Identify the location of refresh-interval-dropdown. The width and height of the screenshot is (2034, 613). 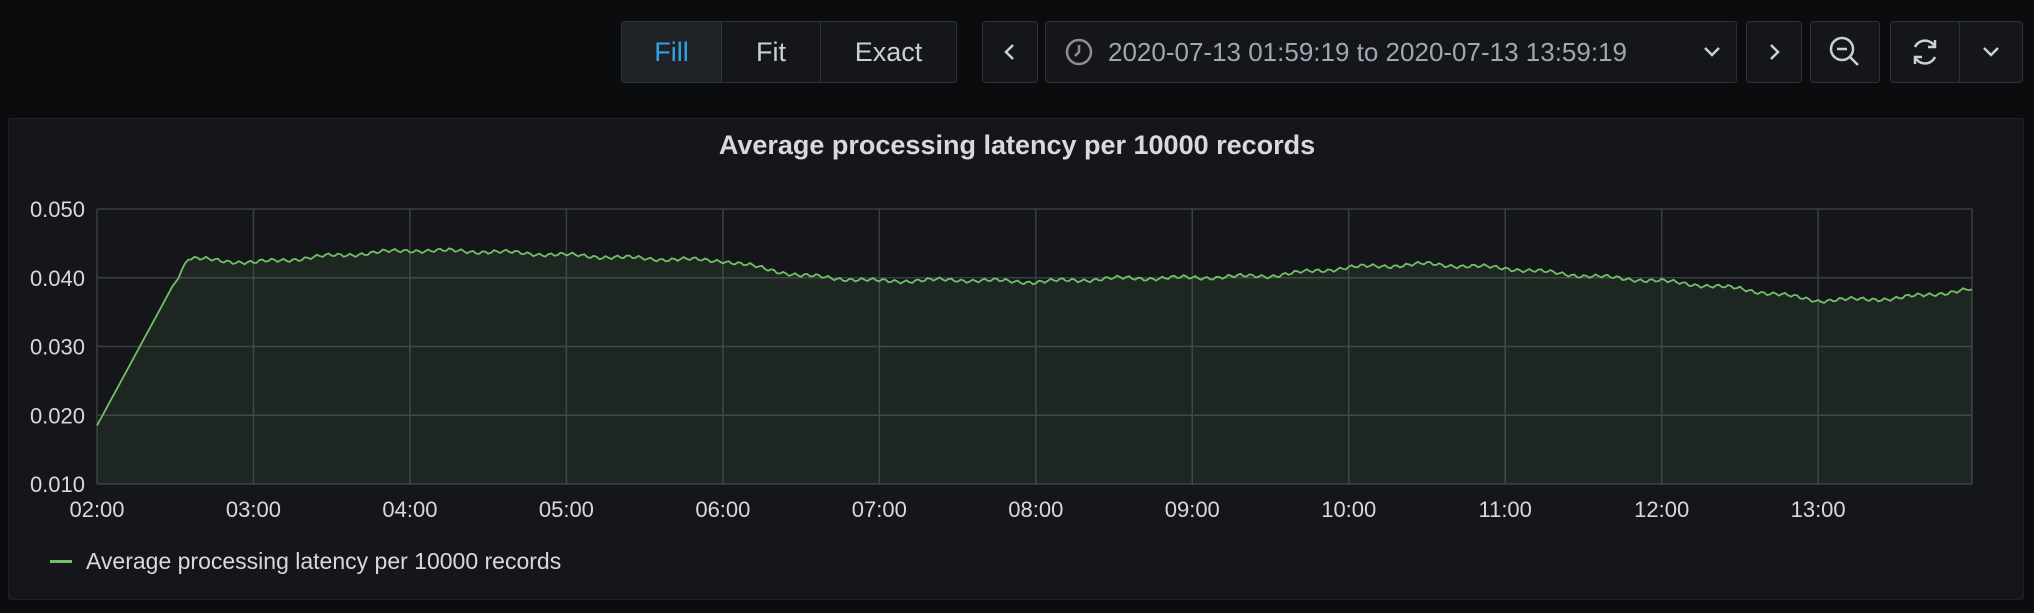
(1991, 52).